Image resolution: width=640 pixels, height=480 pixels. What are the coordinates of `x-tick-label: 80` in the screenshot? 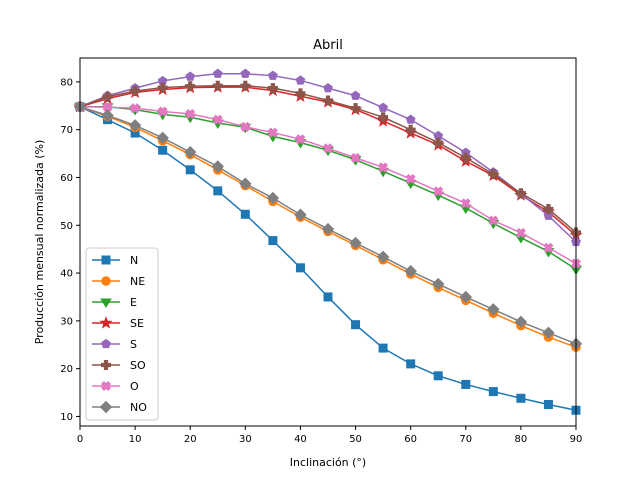 It's located at (521, 439).